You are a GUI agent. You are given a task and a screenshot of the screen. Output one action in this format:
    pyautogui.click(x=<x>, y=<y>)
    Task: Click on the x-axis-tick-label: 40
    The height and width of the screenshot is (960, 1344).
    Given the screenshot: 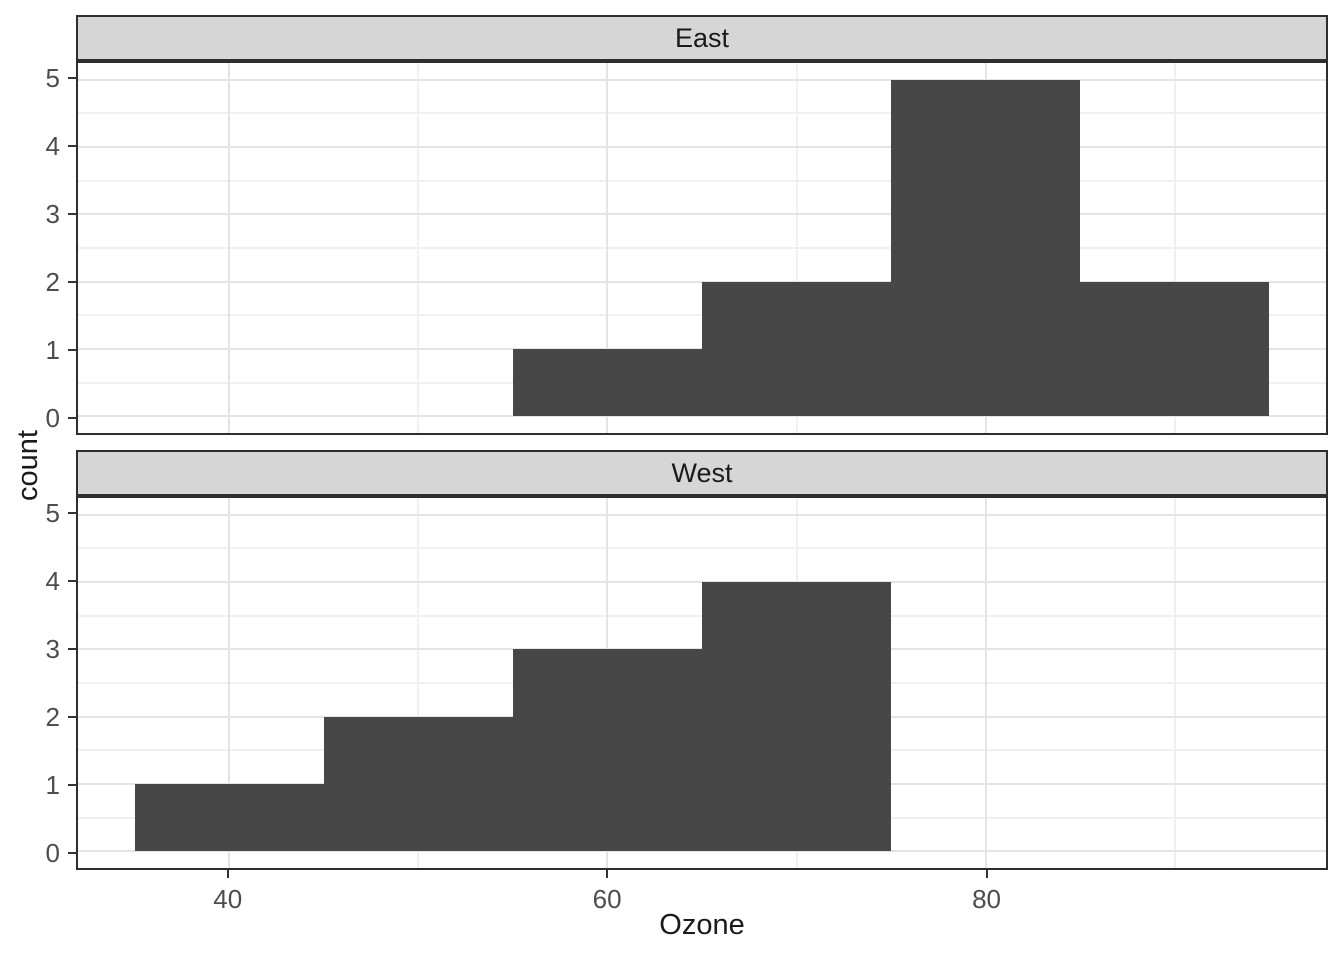 What is the action you would take?
    pyautogui.click(x=228, y=899)
    